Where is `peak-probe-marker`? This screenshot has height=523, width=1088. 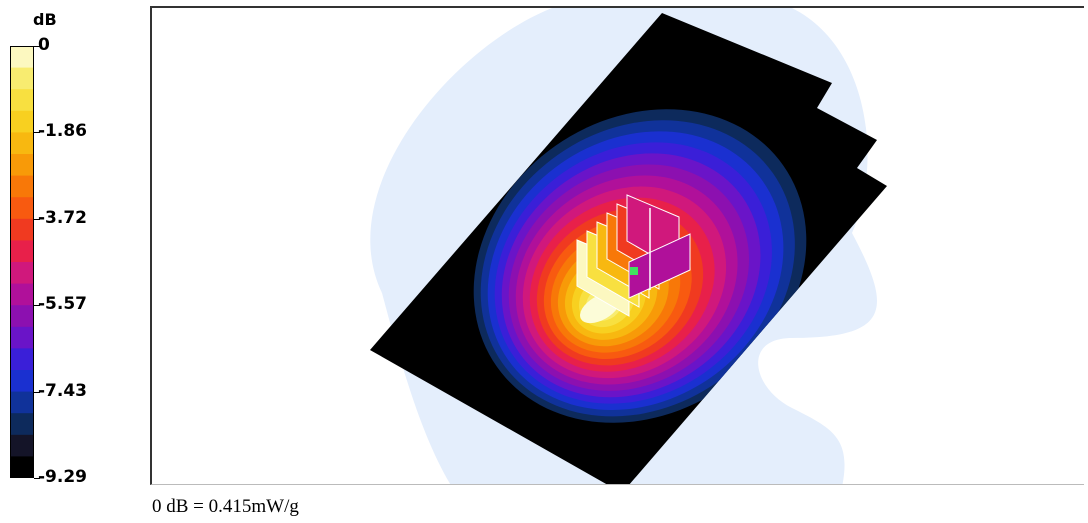
peak-probe-marker is located at coordinates (634, 271).